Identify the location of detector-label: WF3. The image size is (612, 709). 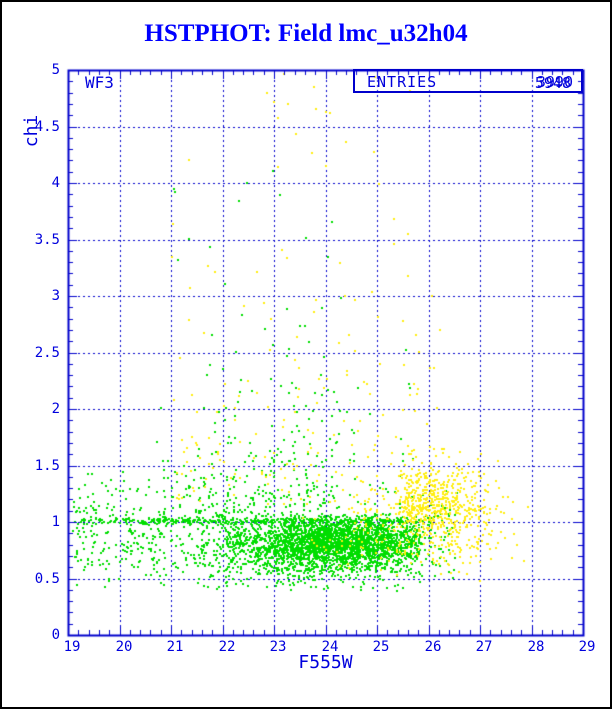
(99, 82).